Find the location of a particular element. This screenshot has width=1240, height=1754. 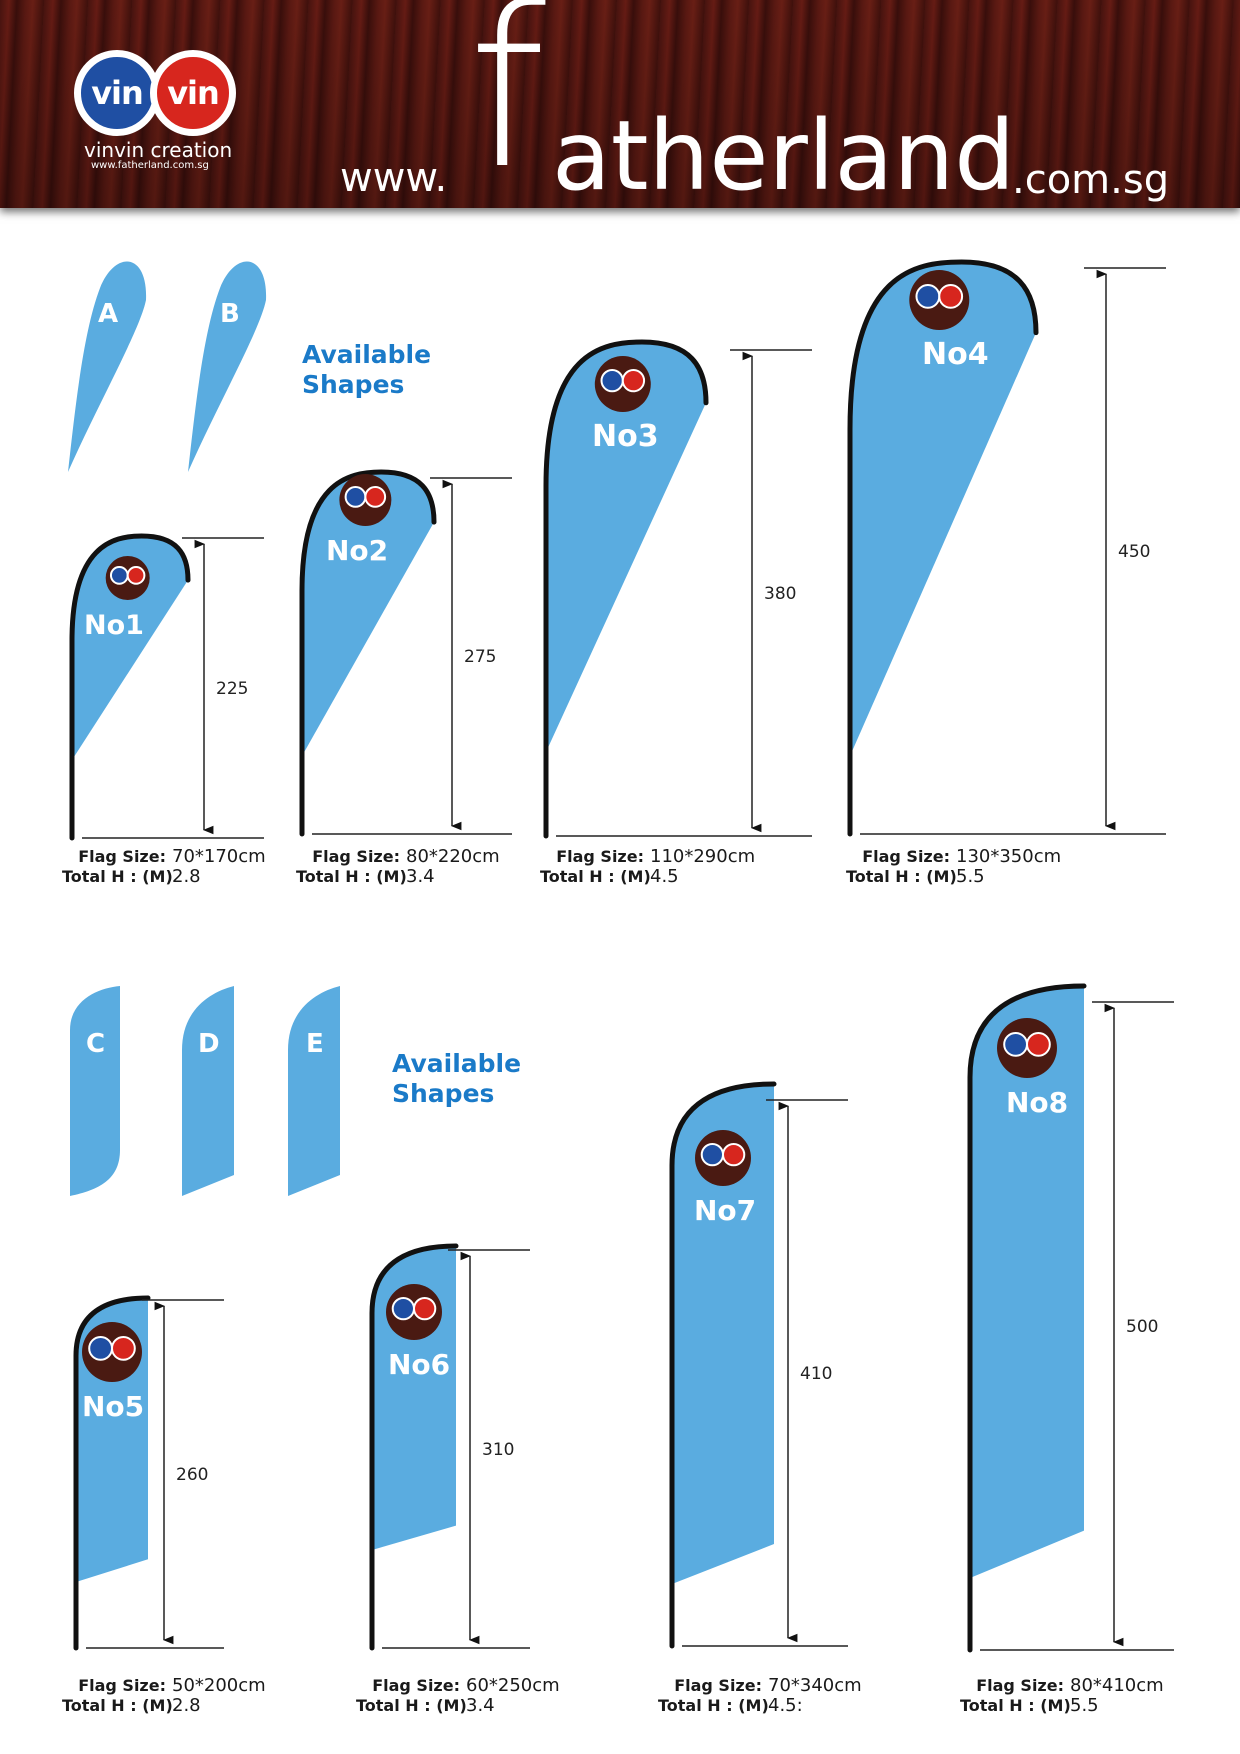

flag-specs: Flag Size: 70*340cm Total H : (M)4.5: is located at coordinates (760, 1696).